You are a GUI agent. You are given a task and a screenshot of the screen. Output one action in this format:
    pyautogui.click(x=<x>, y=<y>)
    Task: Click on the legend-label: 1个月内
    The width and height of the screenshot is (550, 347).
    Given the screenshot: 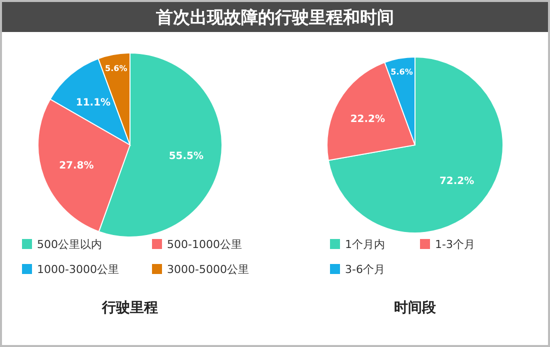 What is the action you would take?
    pyautogui.click(x=365, y=244)
    